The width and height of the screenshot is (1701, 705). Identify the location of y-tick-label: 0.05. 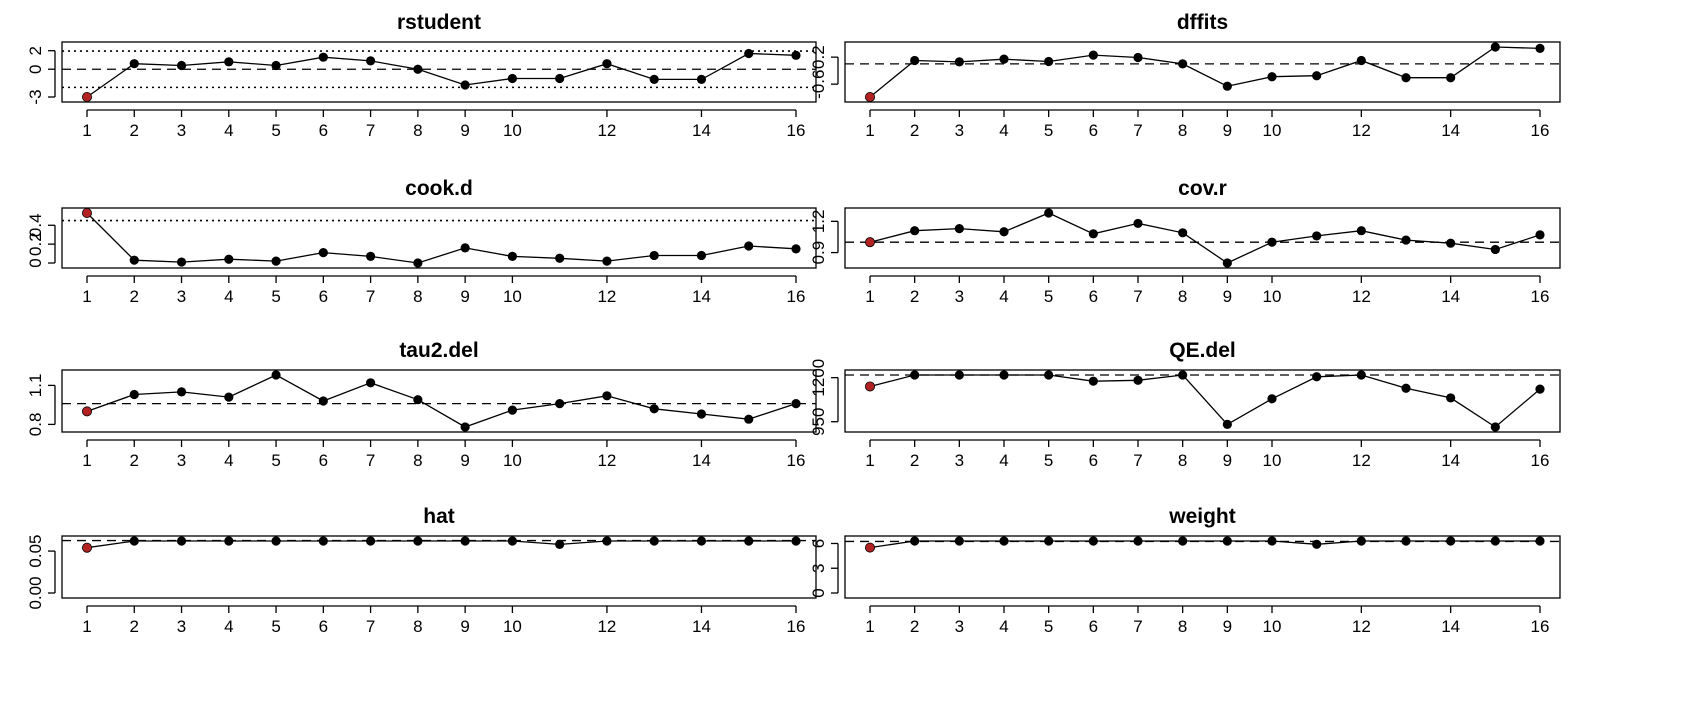
(35, 551).